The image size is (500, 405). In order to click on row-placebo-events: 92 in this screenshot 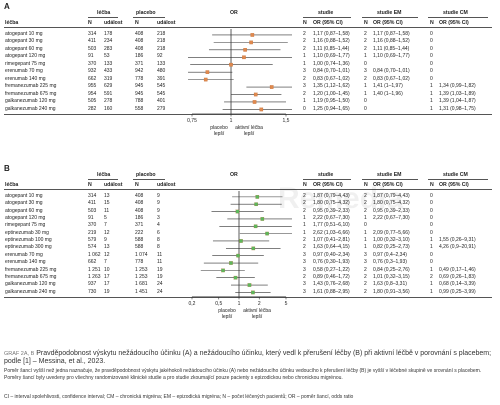, I will do `click(160, 56)`.